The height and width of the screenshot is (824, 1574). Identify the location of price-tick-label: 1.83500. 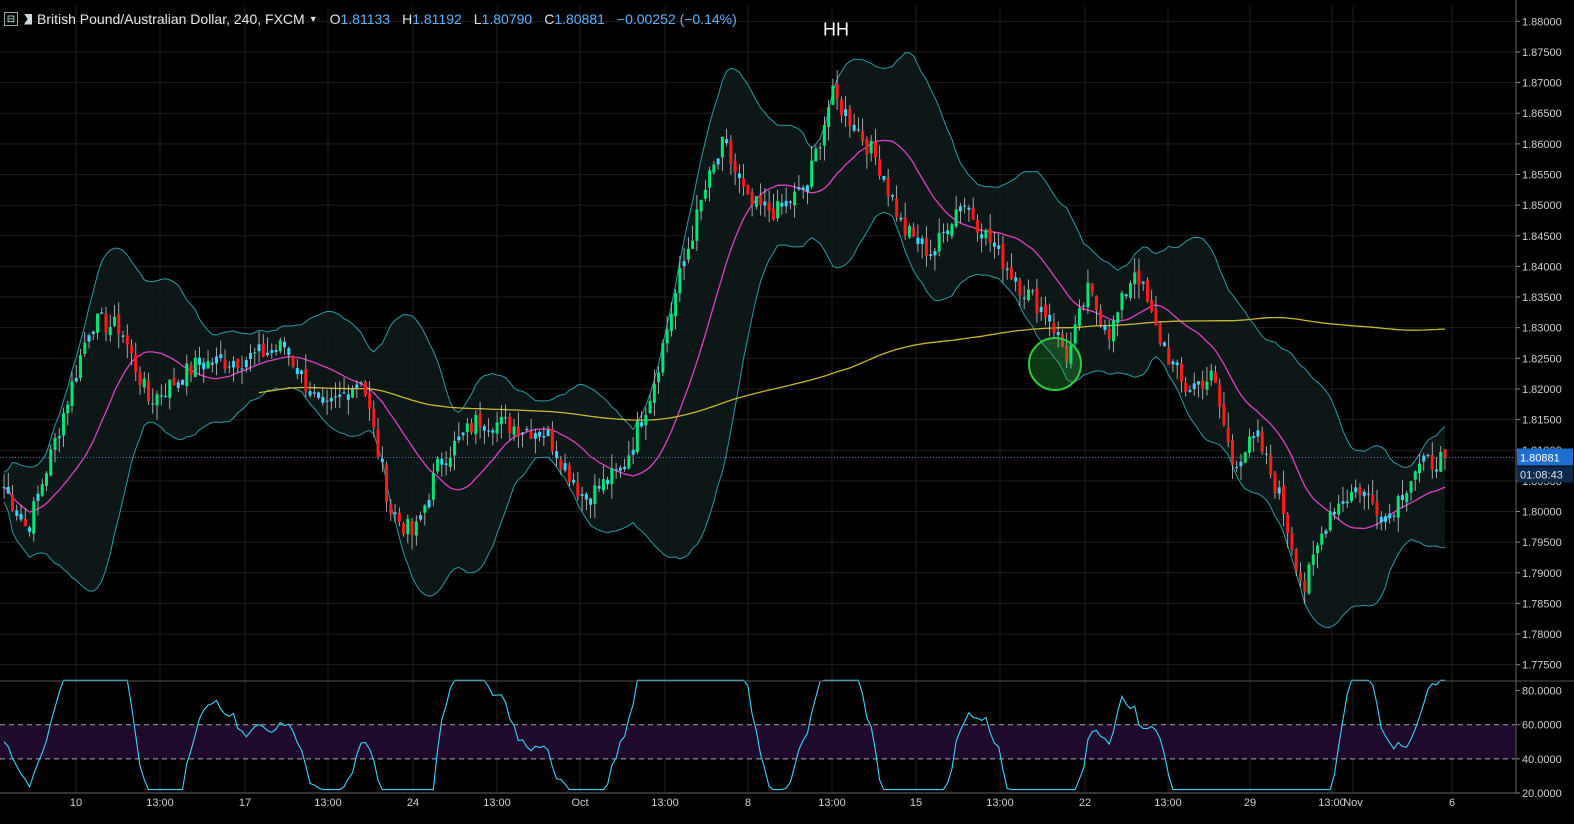
(1542, 298).